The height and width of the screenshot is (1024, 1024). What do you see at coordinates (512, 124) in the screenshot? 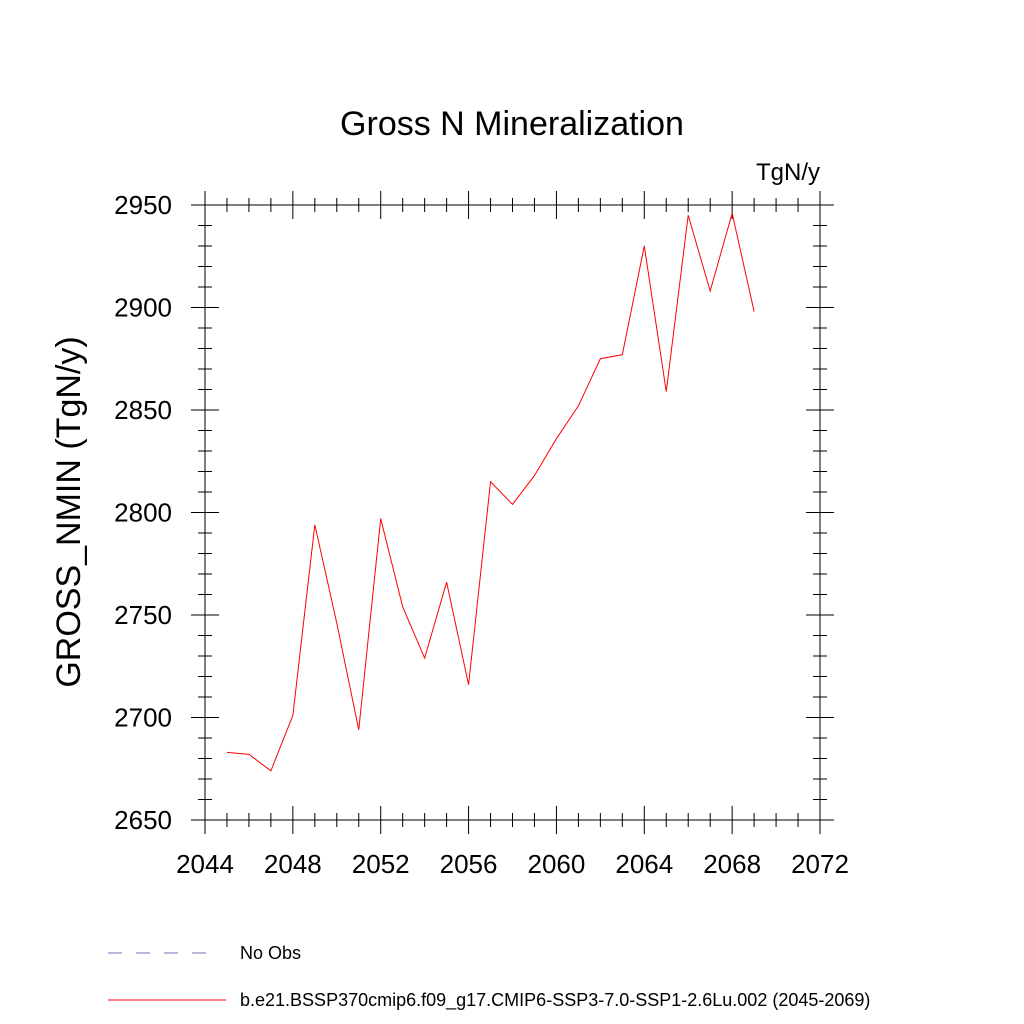
I see `chart-title: Gross N Mineralization` at bounding box center [512, 124].